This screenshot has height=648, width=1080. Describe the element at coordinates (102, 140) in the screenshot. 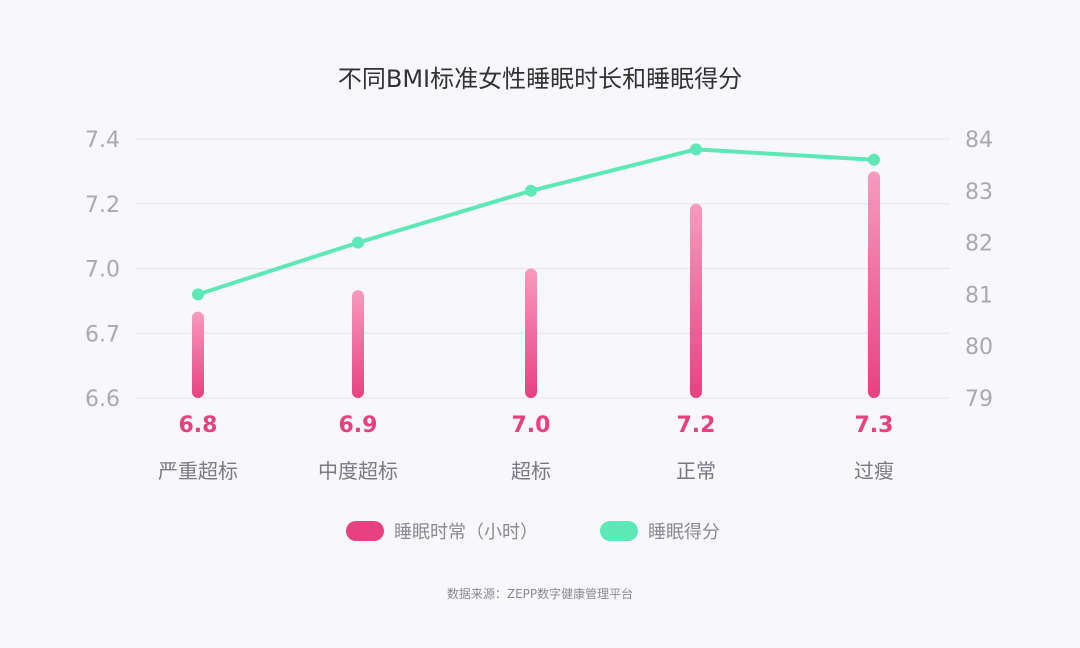

I see `left-tick-label: 7.4` at that location.